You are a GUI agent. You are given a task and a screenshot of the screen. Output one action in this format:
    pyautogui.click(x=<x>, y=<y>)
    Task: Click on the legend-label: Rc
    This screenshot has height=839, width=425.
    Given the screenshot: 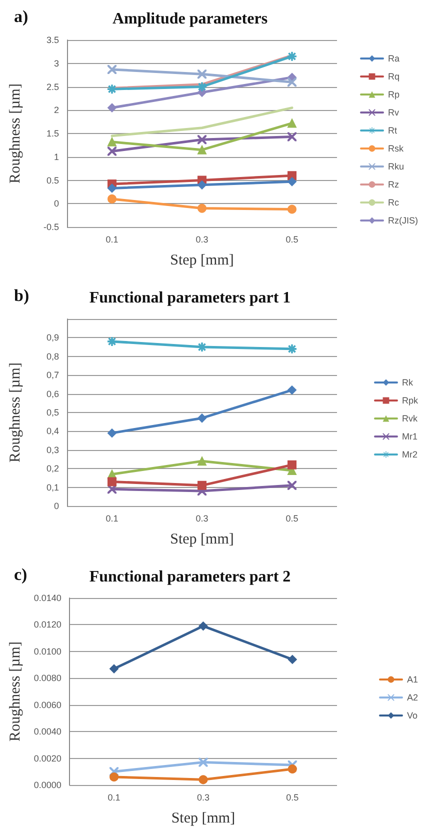 What is the action you would take?
    pyautogui.click(x=394, y=203)
    